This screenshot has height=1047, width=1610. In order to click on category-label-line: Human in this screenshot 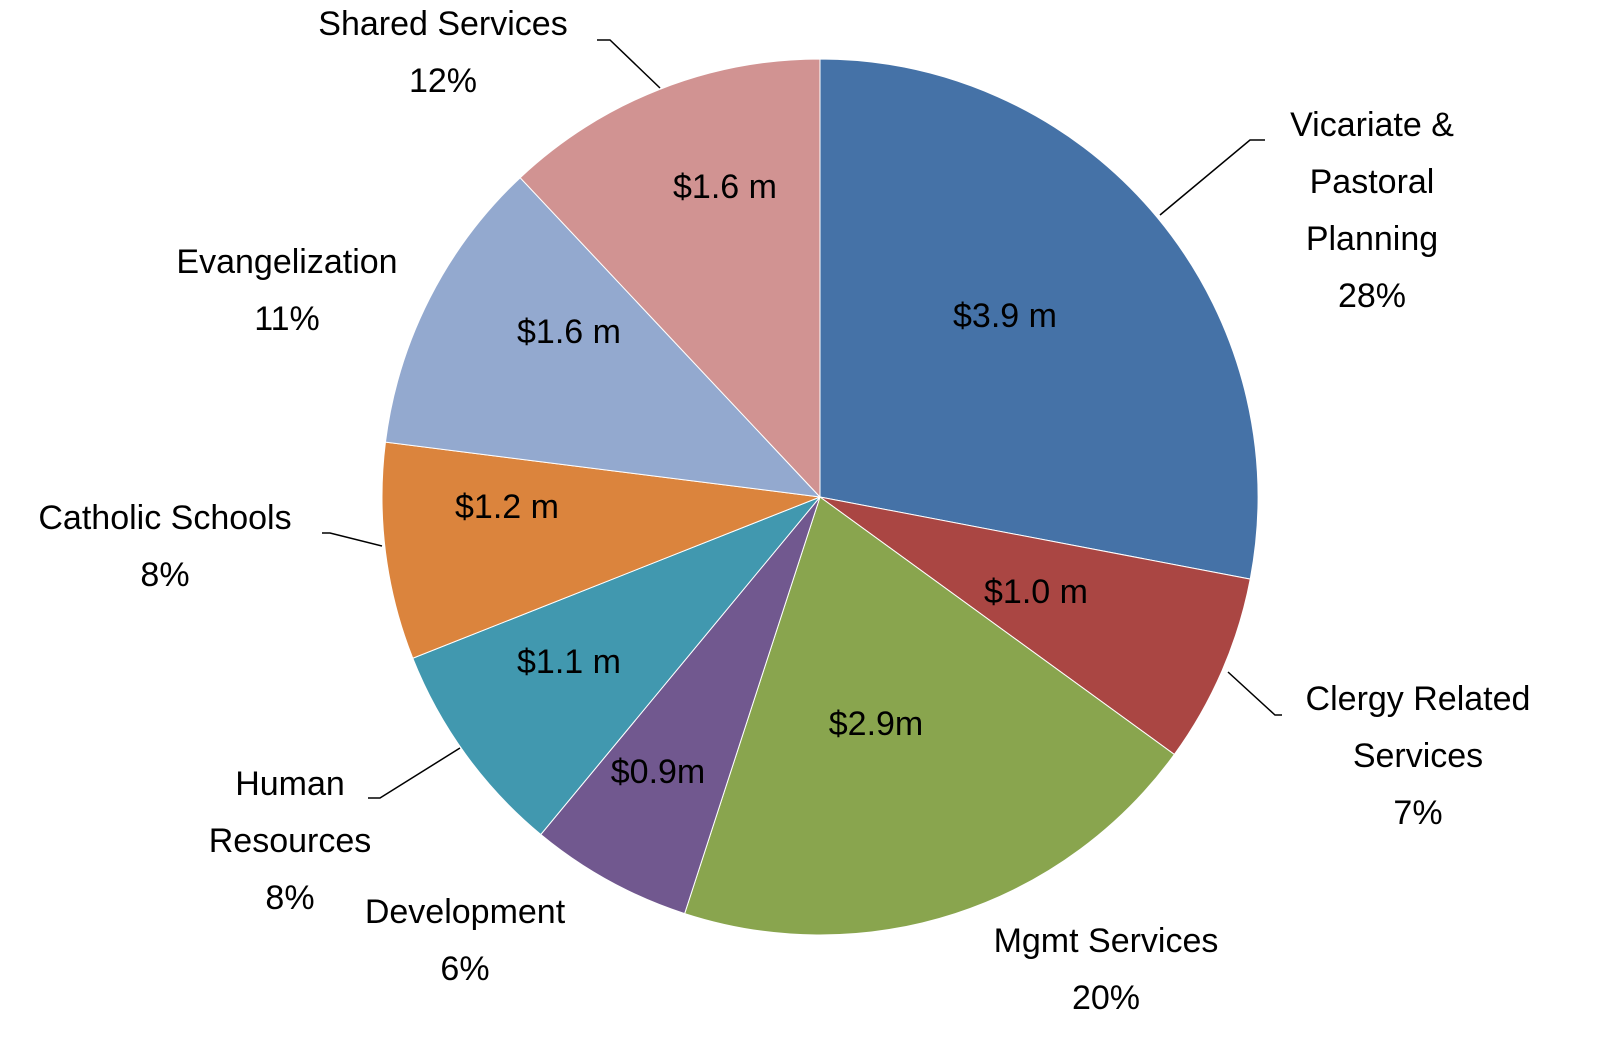, I will do `click(290, 784)`.